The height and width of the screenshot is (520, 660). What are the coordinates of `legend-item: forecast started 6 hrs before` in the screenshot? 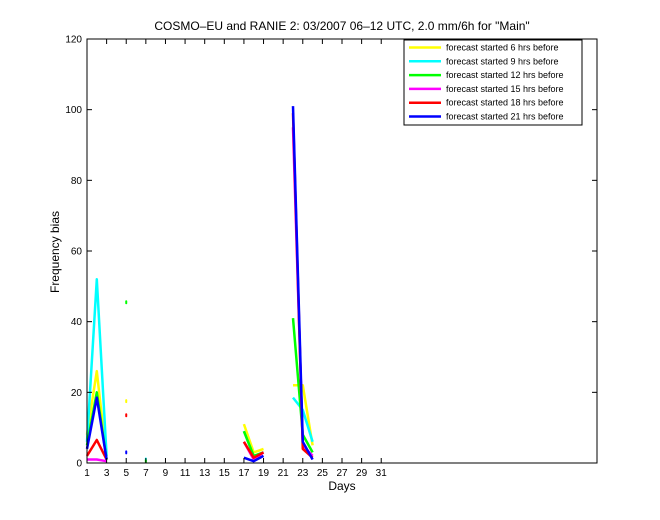 It's located at (484, 48).